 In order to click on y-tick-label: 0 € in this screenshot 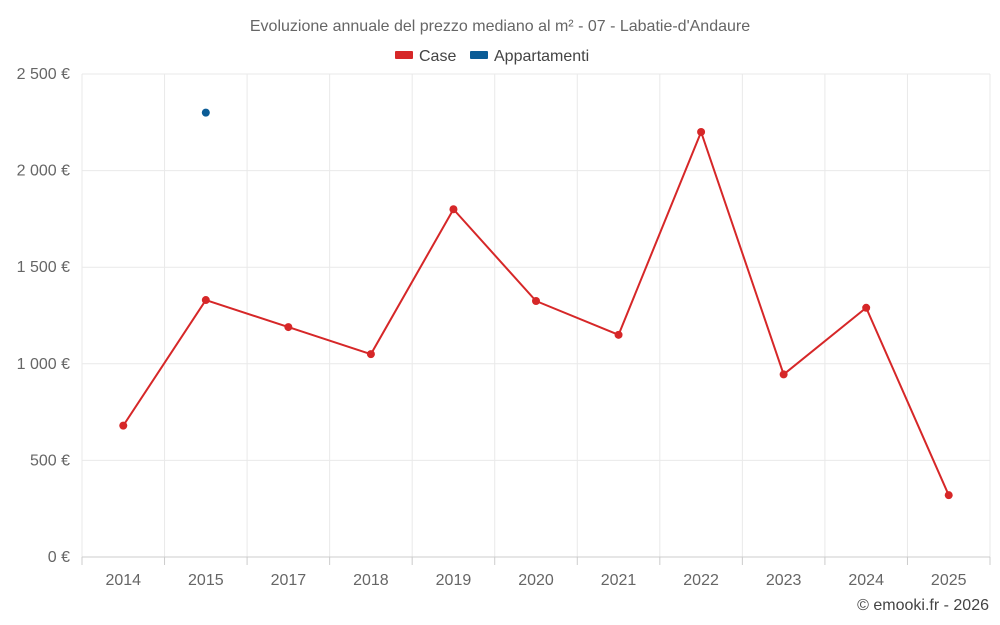, I will do `click(59, 557)`.